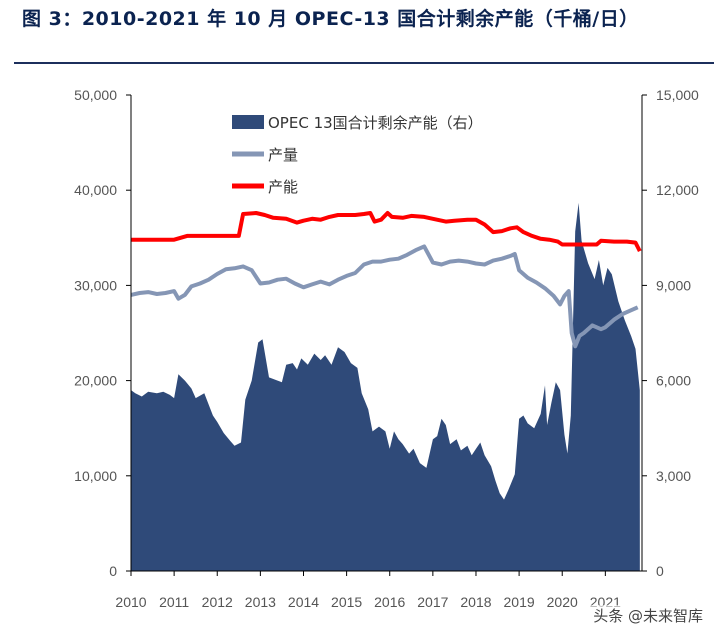  What do you see at coordinates (389, 602) in the screenshot?
I see `x-tick-label: 2016` at bounding box center [389, 602].